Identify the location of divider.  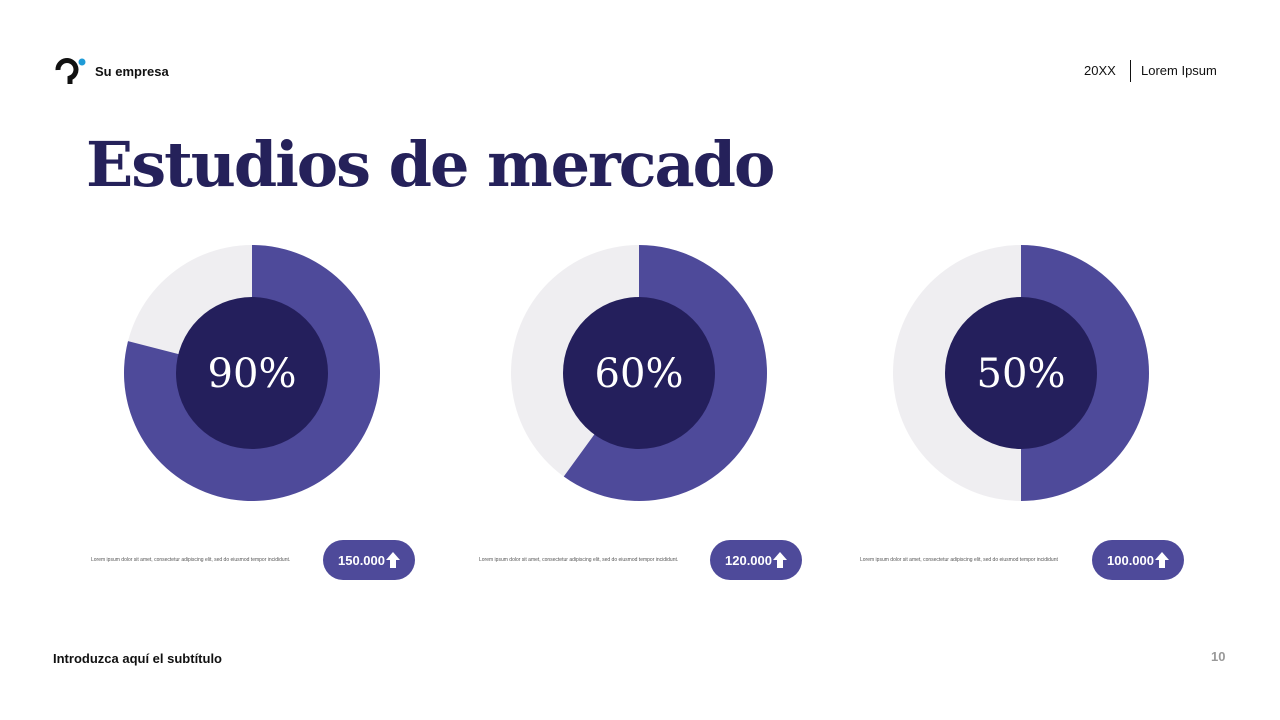
(1130, 71).